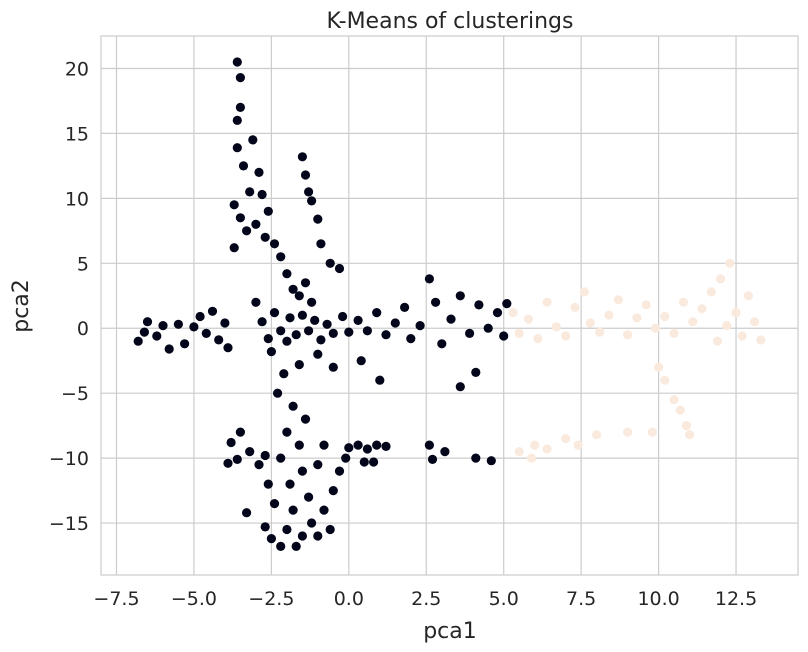  I want to click on y-tick-label: −15, so click(69, 524).